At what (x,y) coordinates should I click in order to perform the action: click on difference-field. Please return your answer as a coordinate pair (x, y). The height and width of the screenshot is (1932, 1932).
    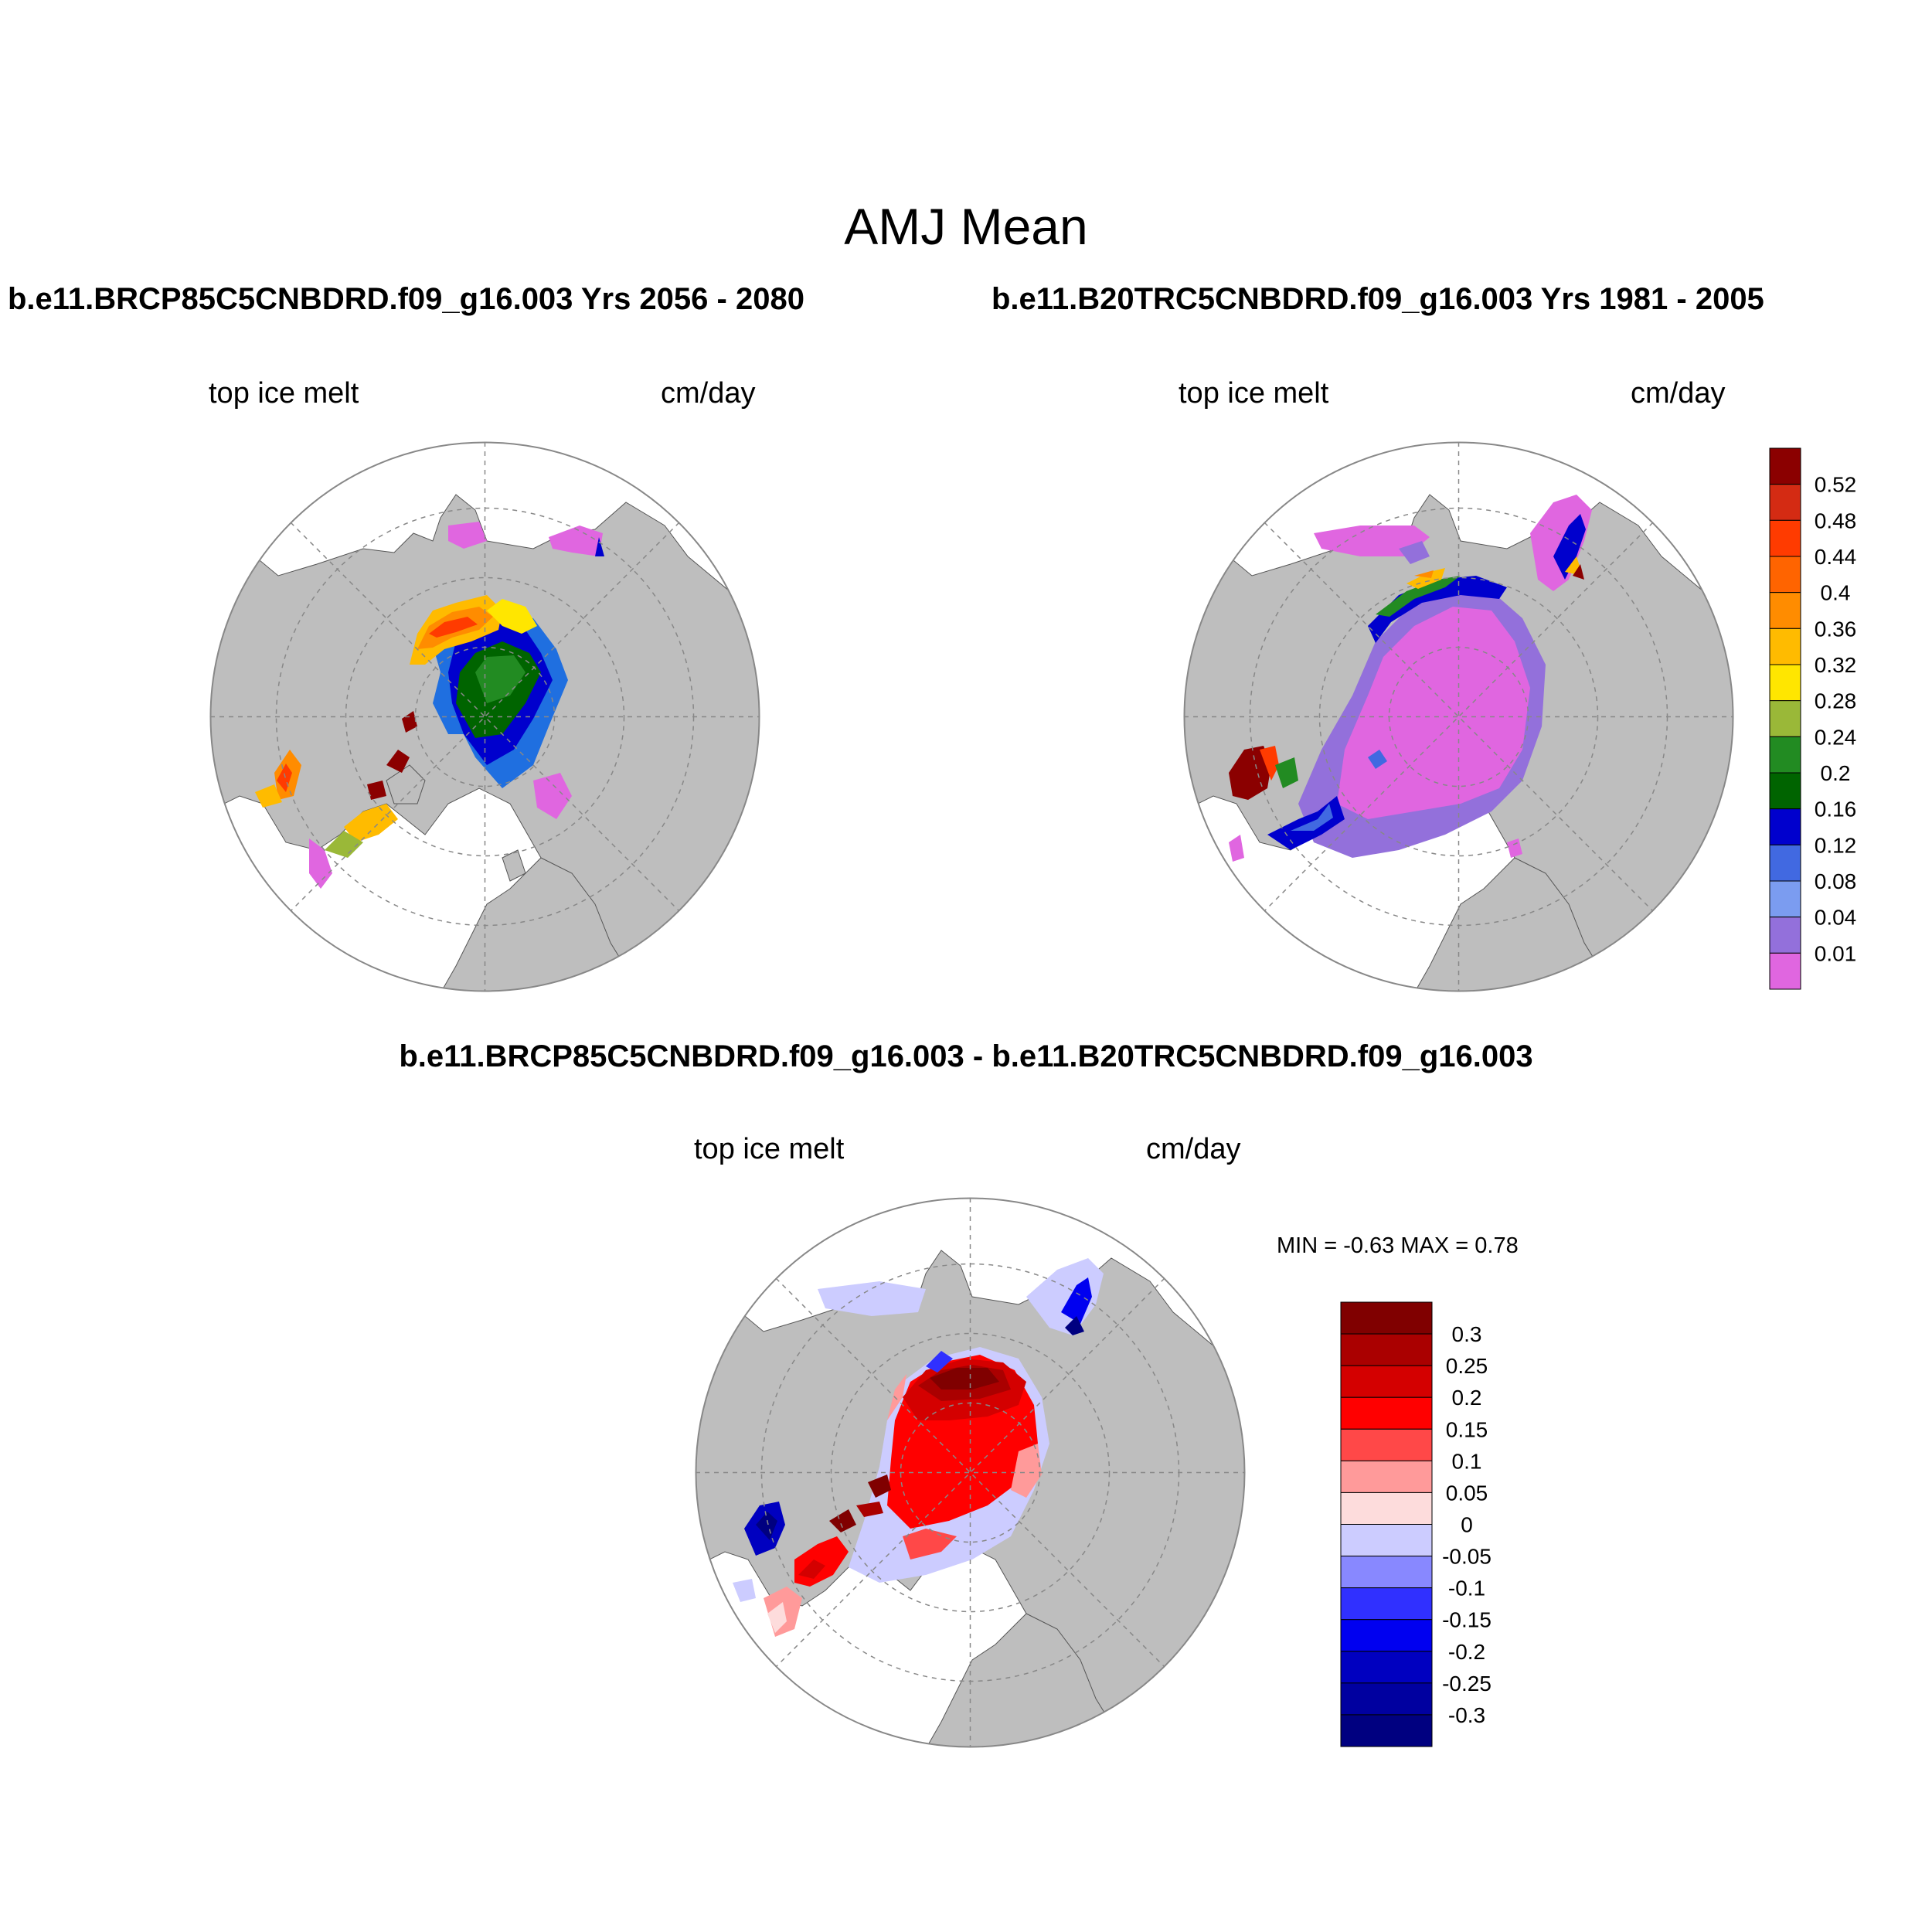
    Looking at the image, I should click on (919, 1447).